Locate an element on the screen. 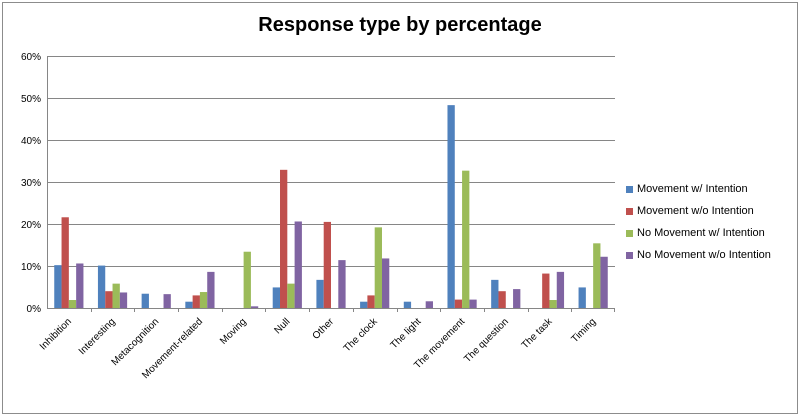  legend-item: Movement w/o Intention is located at coordinates (711, 215).